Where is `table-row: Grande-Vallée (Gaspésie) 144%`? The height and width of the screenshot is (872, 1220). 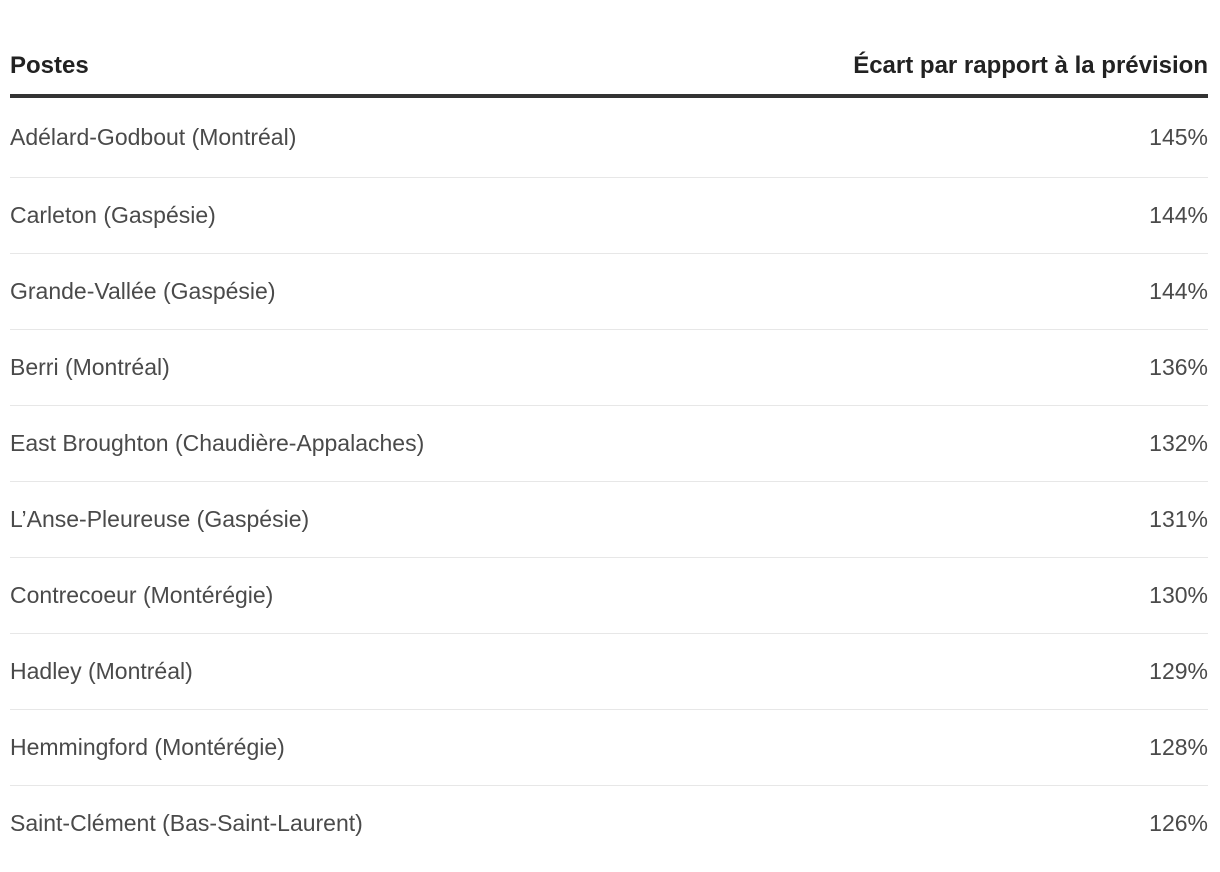 table-row: Grande-Vallée (Gaspésie) 144% is located at coordinates (609, 292).